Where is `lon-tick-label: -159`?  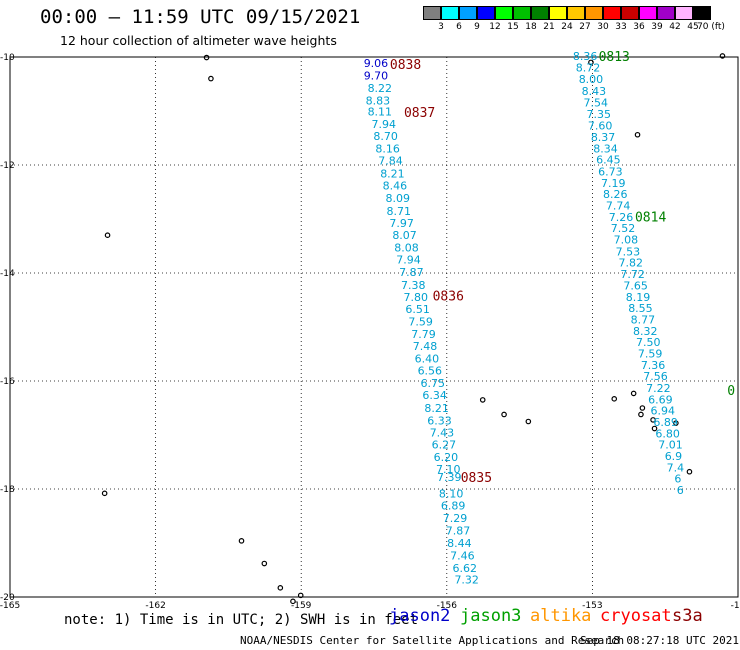
lon-tick-label: -159 is located at coordinates (301, 606).